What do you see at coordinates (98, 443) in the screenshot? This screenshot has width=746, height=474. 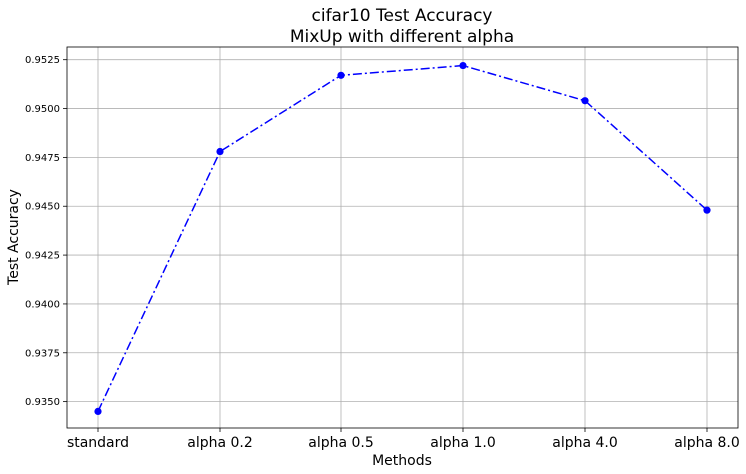 I see `x-tick-label: standard` at bounding box center [98, 443].